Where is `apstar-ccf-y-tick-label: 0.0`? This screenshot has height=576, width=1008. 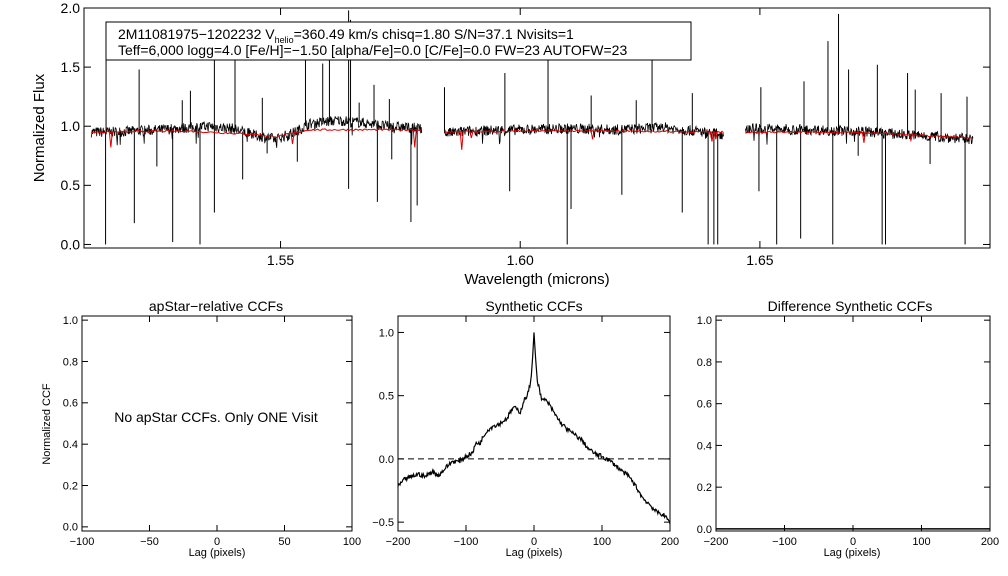
apstar-ccf-y-tick-label: 0.0 is located at coordinates (70, 528).